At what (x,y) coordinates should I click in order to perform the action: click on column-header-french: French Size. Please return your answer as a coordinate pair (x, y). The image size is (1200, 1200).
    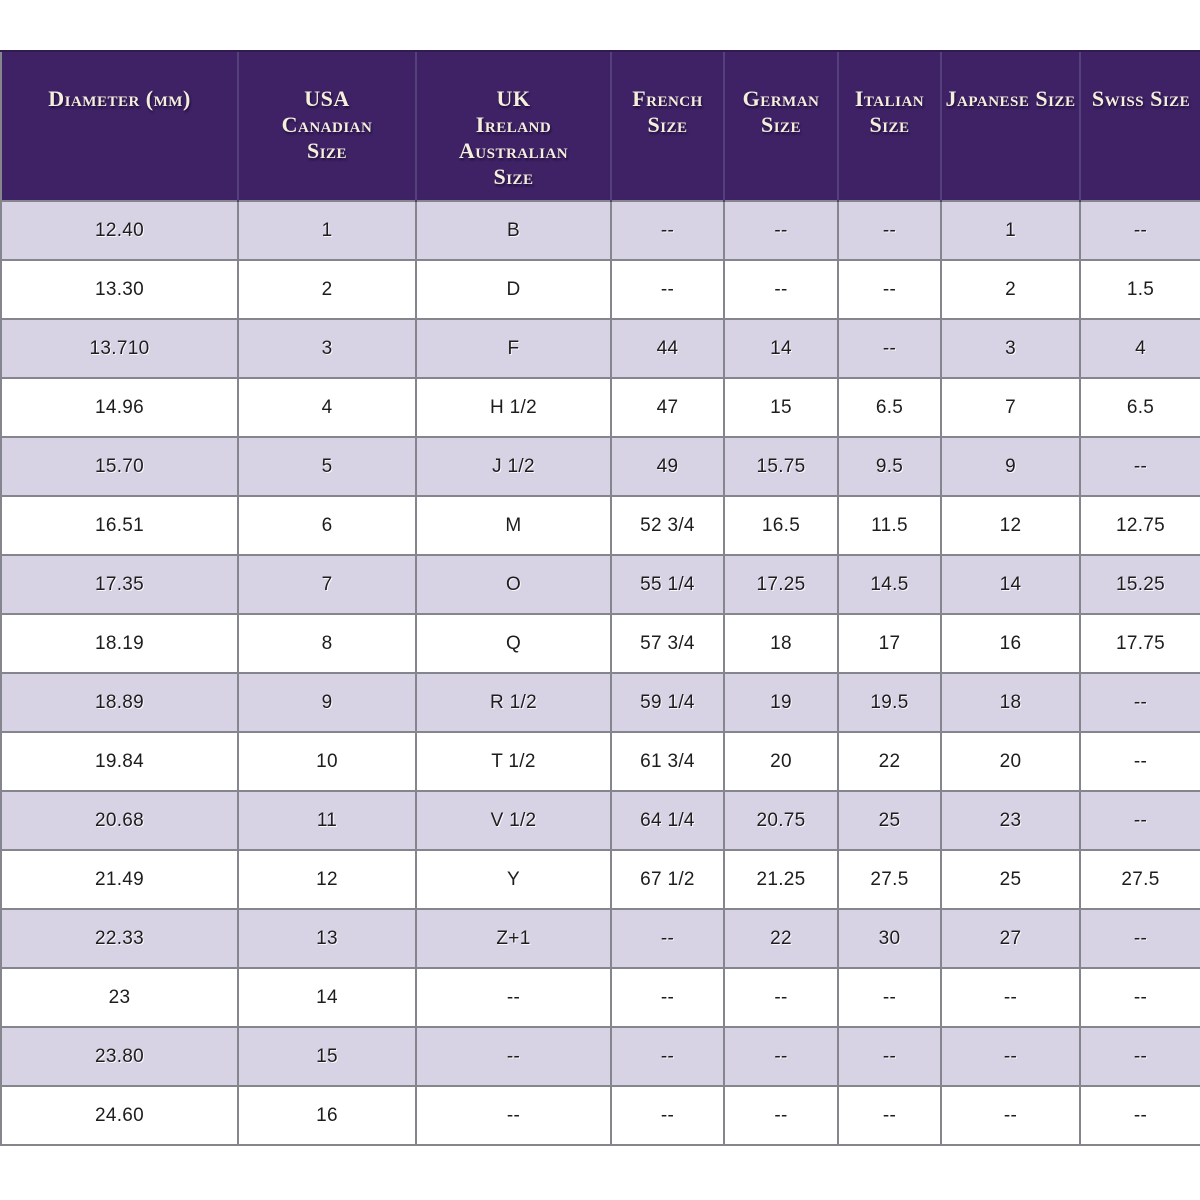
    Looking at the image, I should click on (667, 125).